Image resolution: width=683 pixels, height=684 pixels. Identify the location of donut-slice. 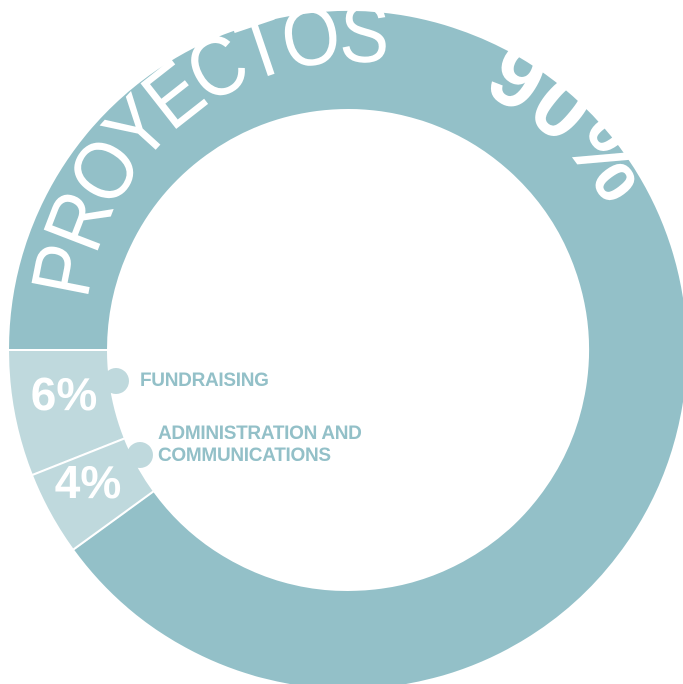
(93, 494).